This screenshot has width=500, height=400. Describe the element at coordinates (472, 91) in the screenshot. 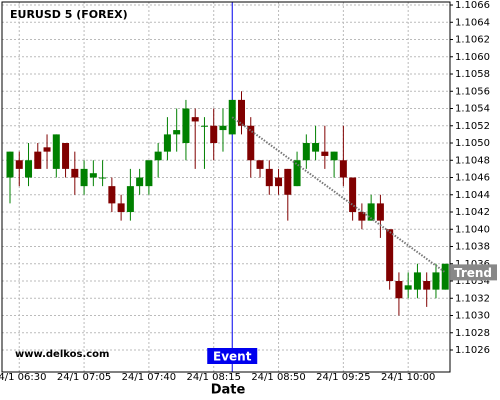

I see `y-tick-label: 1.1056` at that location.